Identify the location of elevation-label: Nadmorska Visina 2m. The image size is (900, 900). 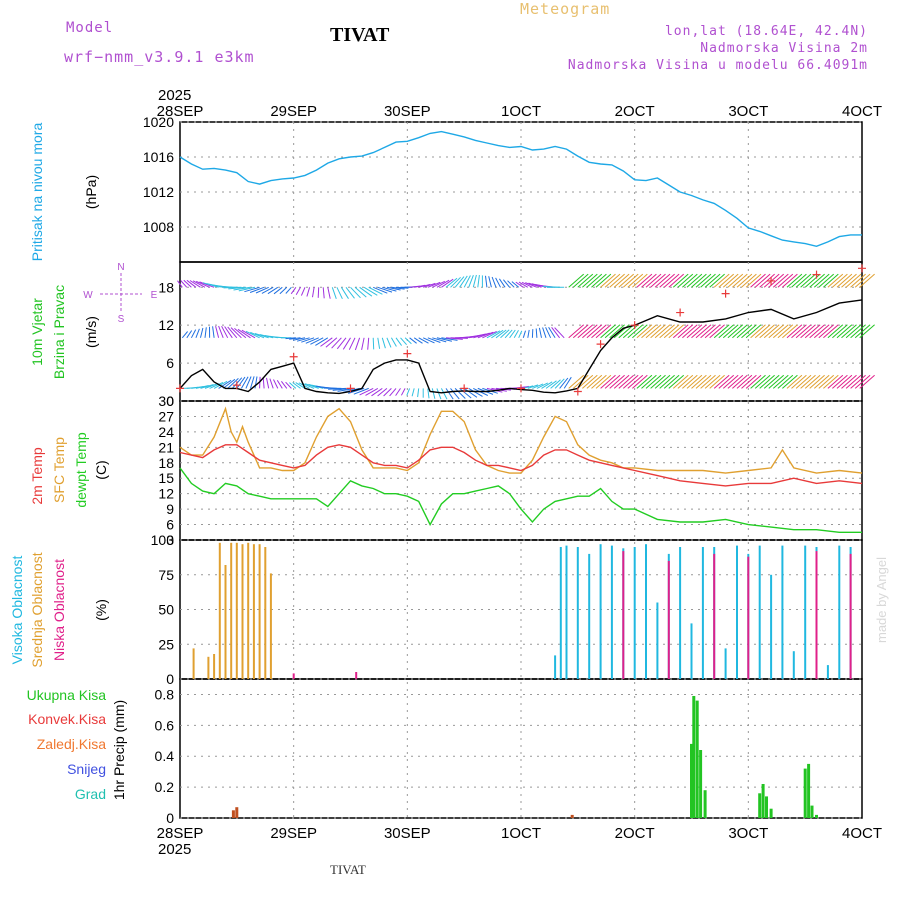
(784, 48).